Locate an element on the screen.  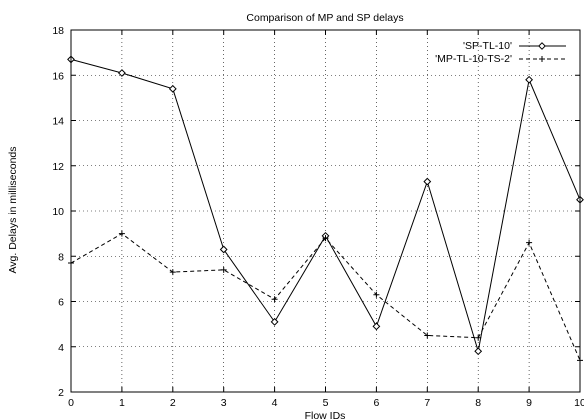
y-tick-label: 12 is located at coordinates (58, 167).